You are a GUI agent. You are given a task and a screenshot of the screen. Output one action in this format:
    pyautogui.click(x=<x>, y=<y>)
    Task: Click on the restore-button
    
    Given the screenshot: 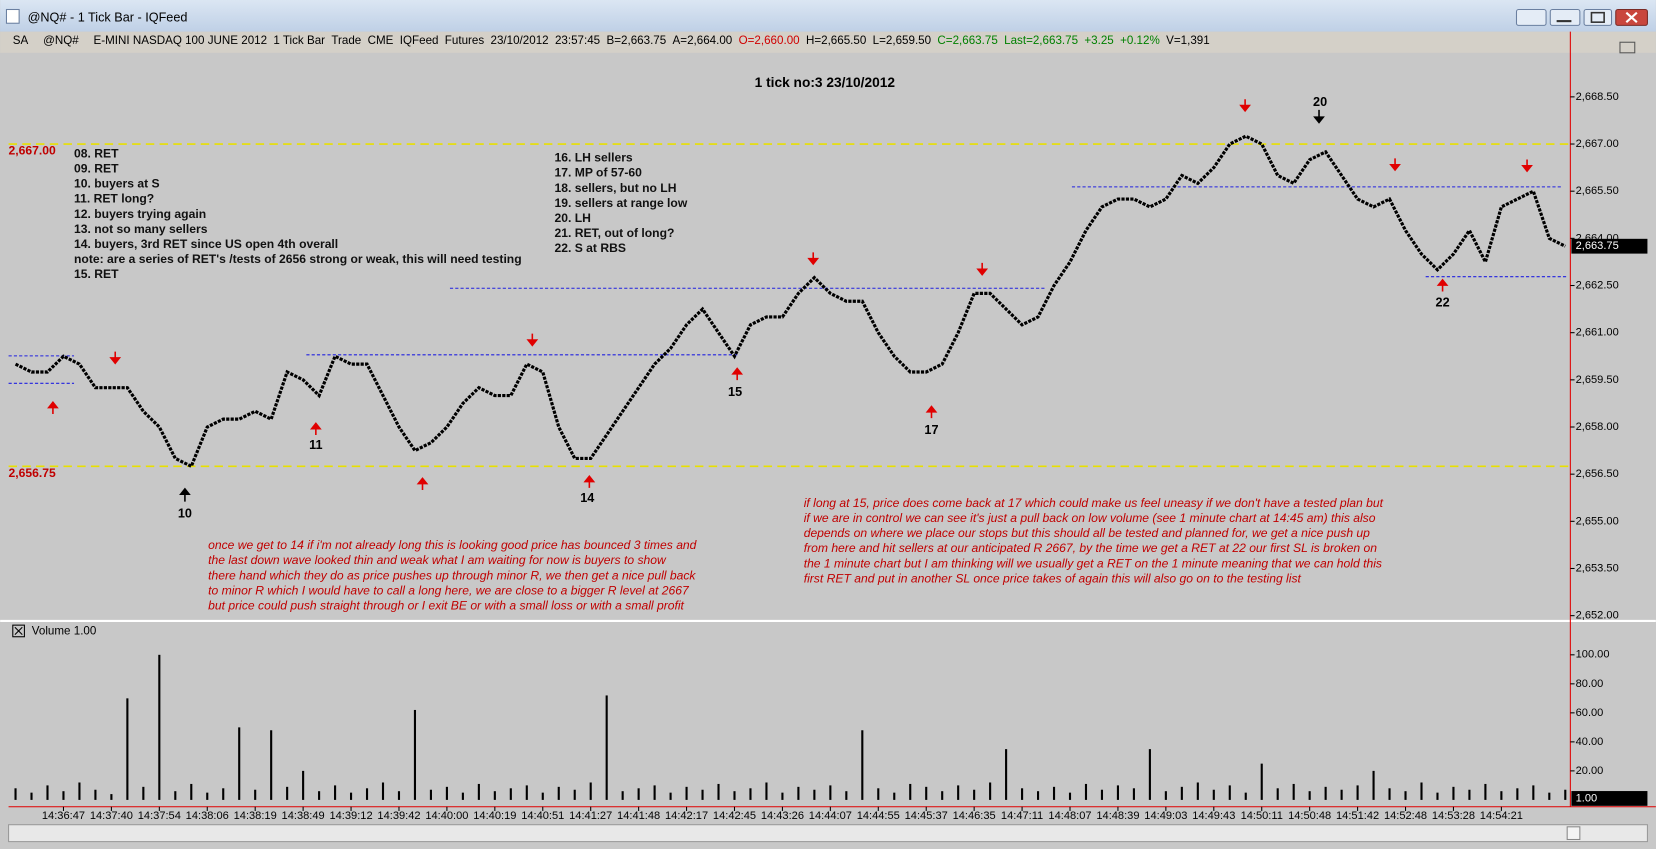 What is the action you would take?
    pyautogui.click(x=1531, y=17)
    